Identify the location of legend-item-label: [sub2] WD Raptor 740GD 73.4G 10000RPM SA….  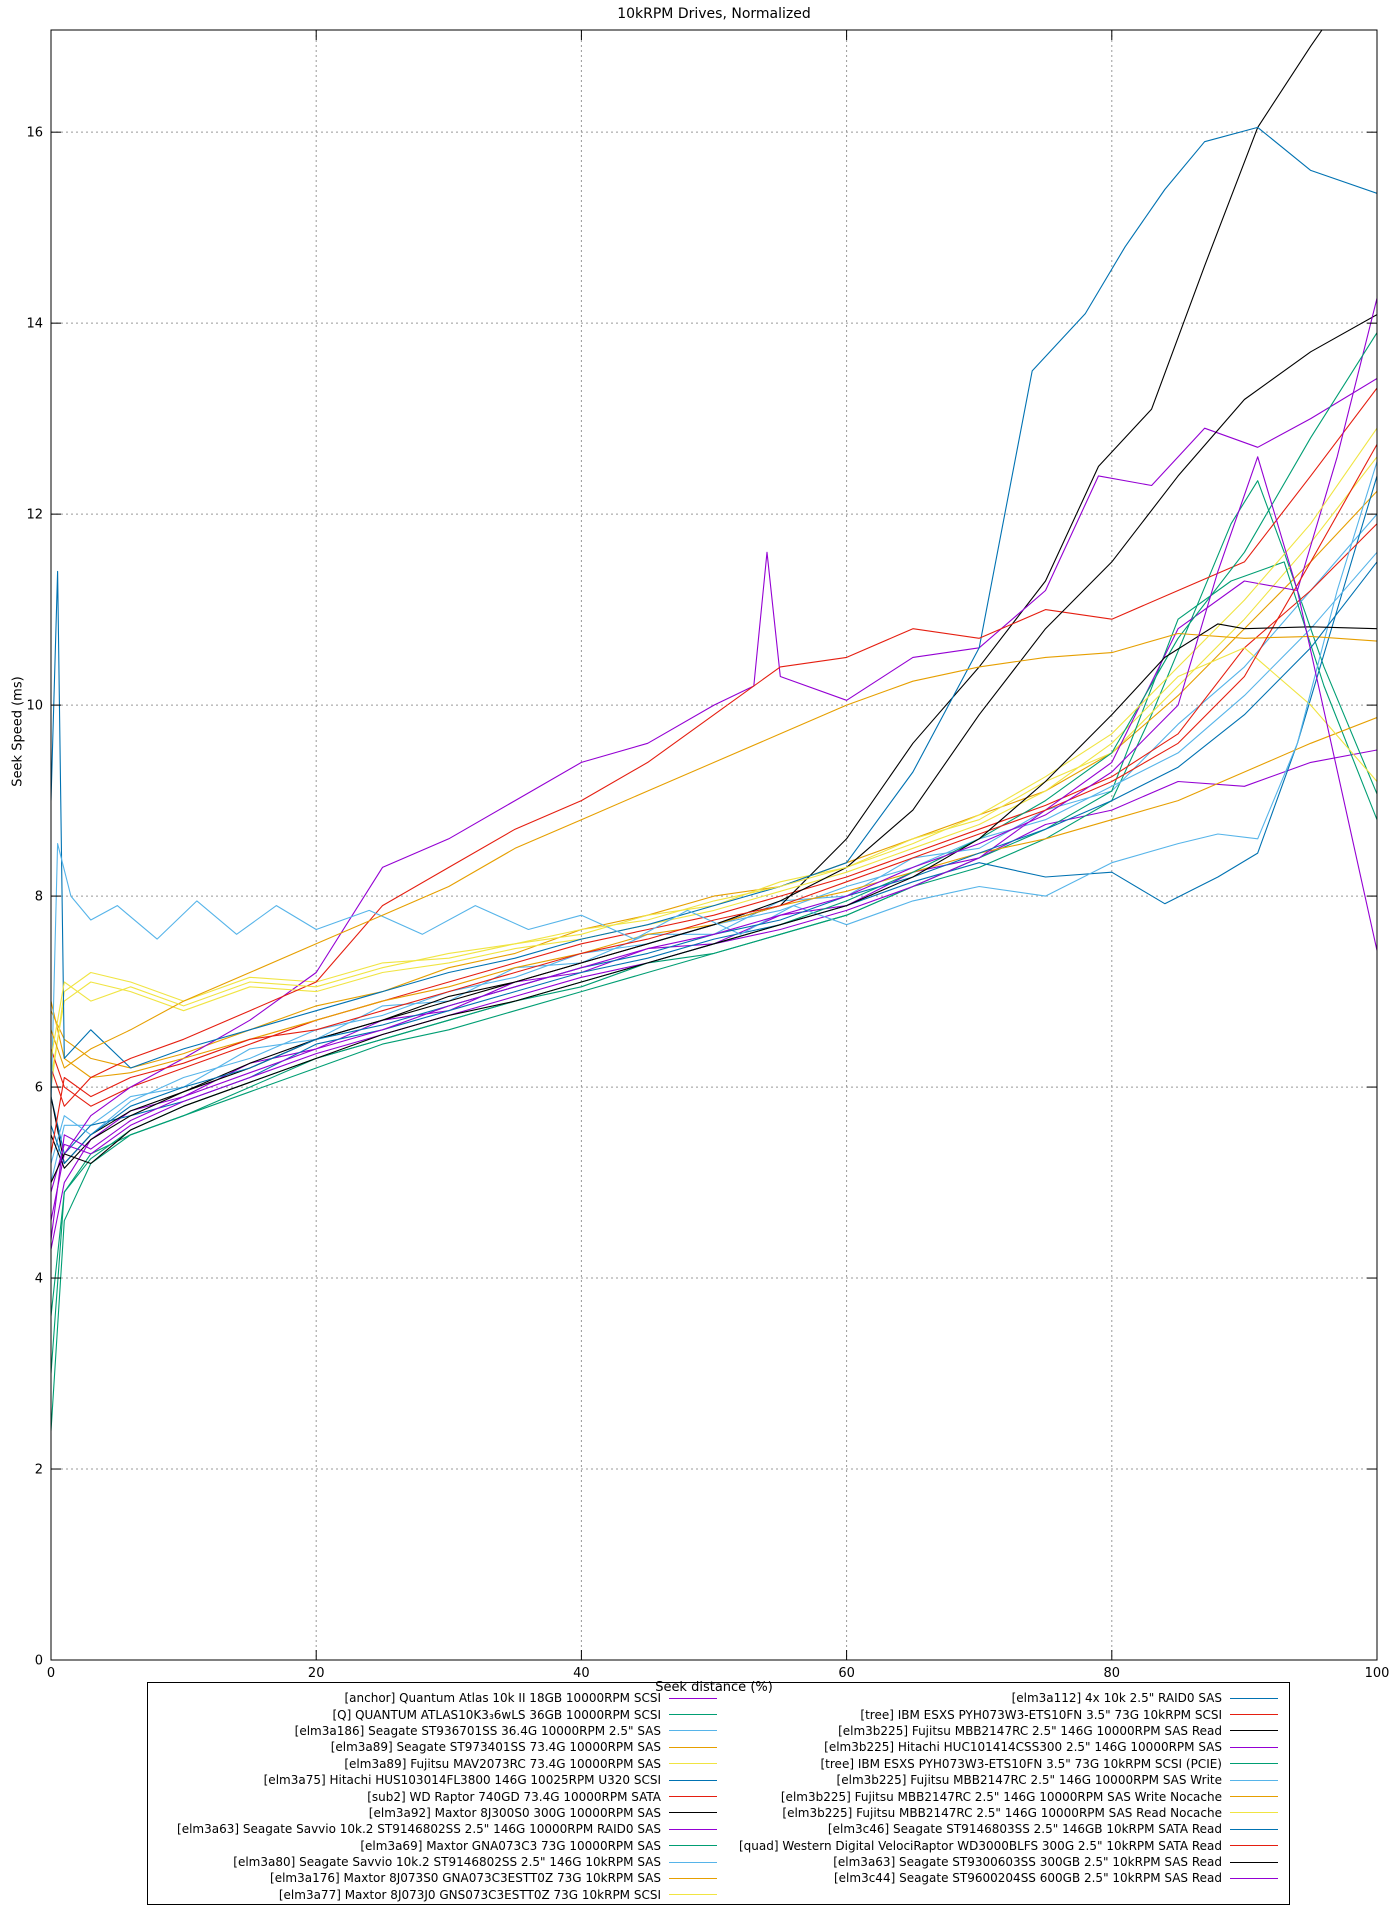
(514, 1796).